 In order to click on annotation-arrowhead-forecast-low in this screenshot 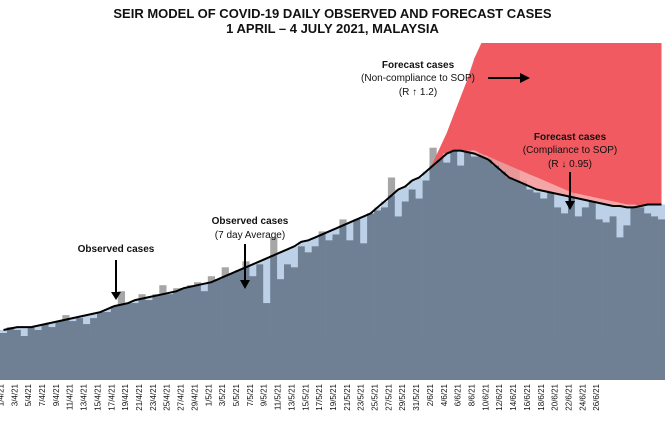, I will do `click(570, 205)`.